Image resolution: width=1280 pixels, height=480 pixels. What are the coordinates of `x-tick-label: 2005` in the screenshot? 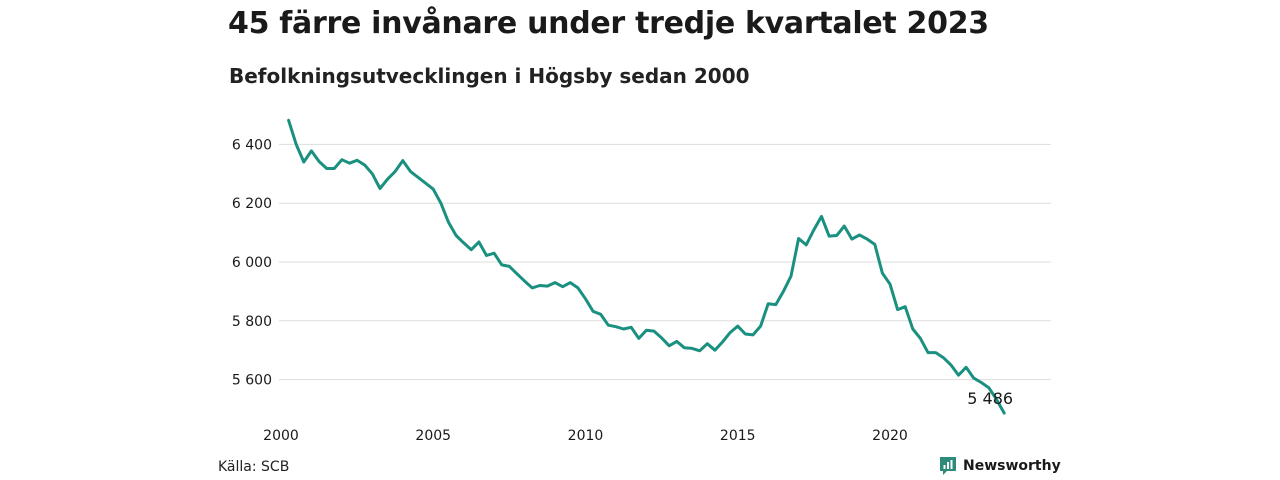 It's located at (433, 436).